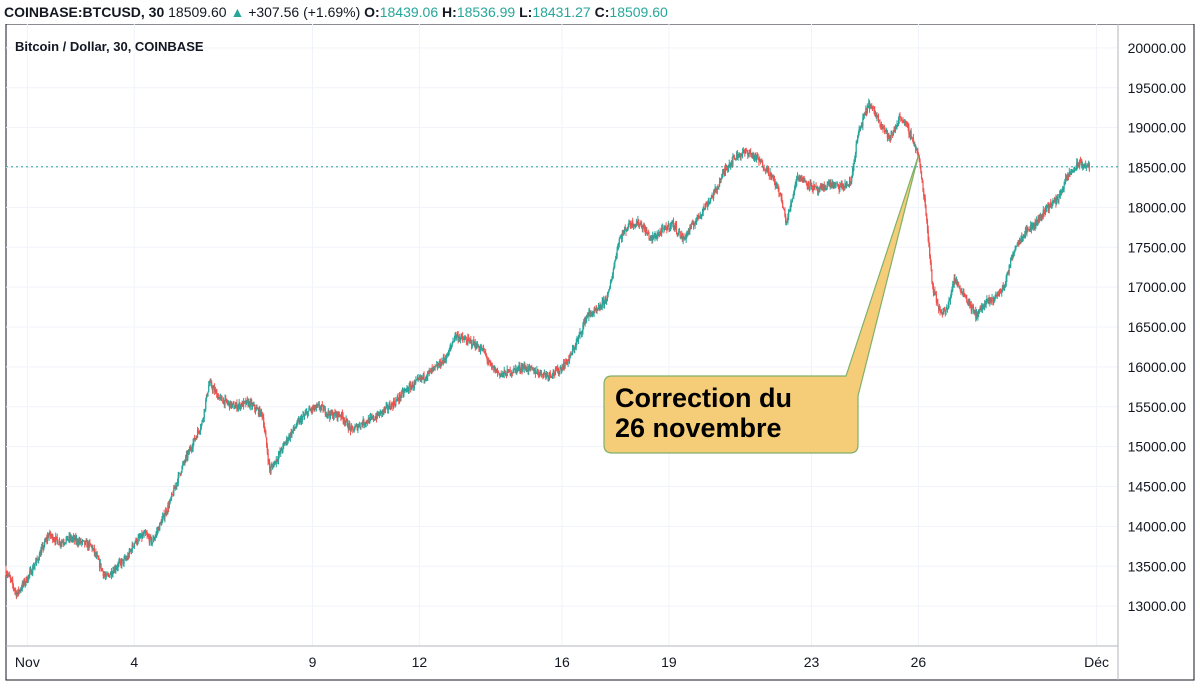 This screenshot has width=1200, height=688. What do you see at coordinates (1157, 287) in the screenshot?
I see `price-tick-label: 17000.00` at bounding box center [1157, 287].